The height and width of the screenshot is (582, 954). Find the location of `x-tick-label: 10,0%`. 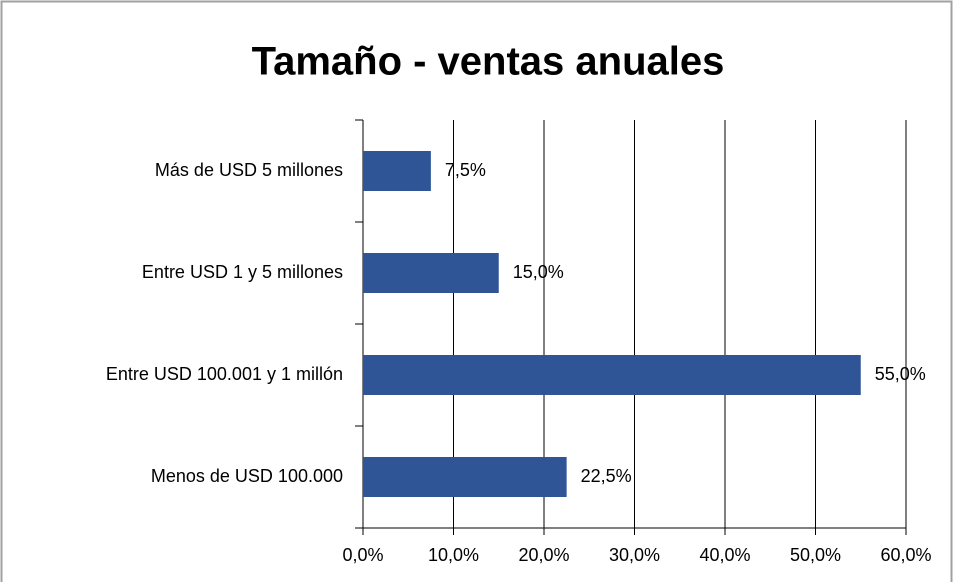

x-tick-label: 10,0% is located at coordinates (453, 555).